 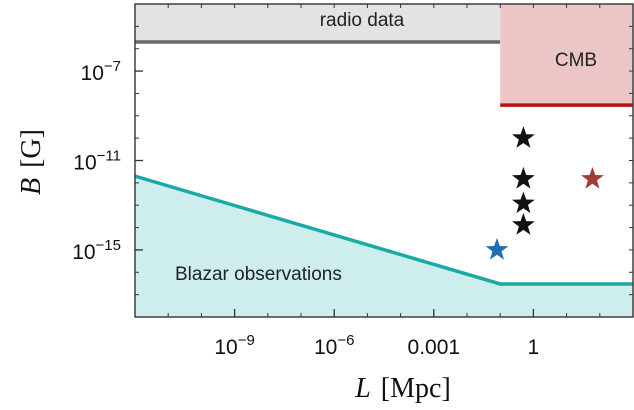 What do you see at coordinates (109, 156) in the screenshot?
I see `y-tick-exponent: −11` at bounding box center [109, 156].